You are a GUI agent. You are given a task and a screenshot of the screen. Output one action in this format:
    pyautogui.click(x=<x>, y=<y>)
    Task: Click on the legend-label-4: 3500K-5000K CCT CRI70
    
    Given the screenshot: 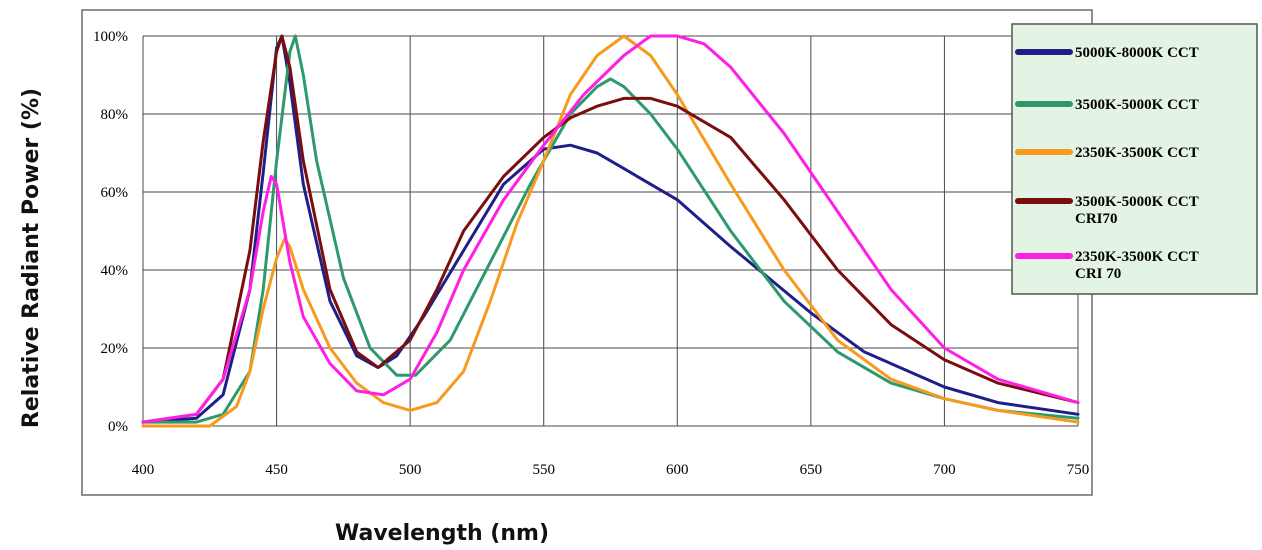 What is the action you would take?
    pyautogui.click(x=1137, y=210)
    